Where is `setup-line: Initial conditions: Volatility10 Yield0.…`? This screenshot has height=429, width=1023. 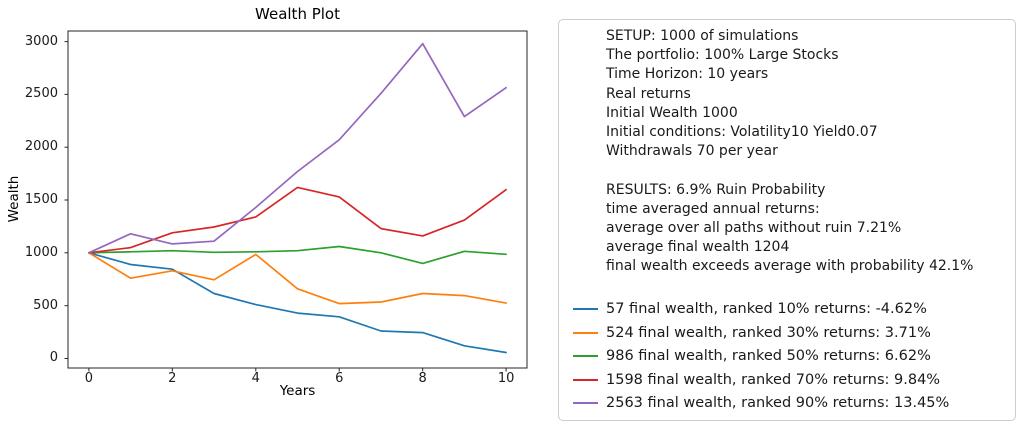 setup-line: Initial conditions: Volatility10 Yield0.… is located at coordinates (742, 132).